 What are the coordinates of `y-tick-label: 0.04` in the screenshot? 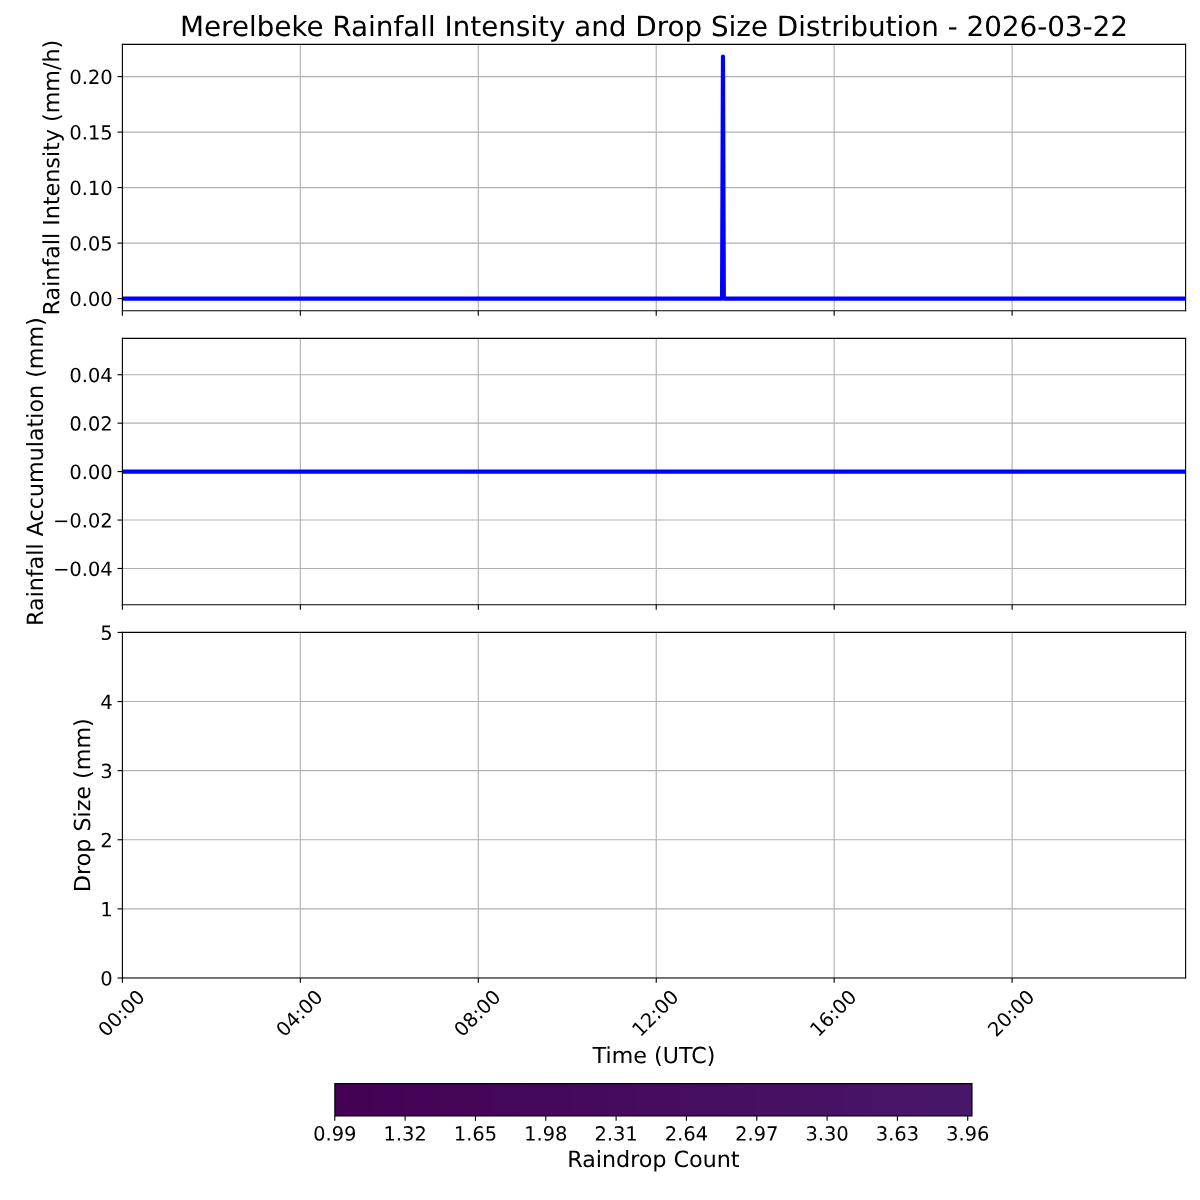 It's located at (91, 375).